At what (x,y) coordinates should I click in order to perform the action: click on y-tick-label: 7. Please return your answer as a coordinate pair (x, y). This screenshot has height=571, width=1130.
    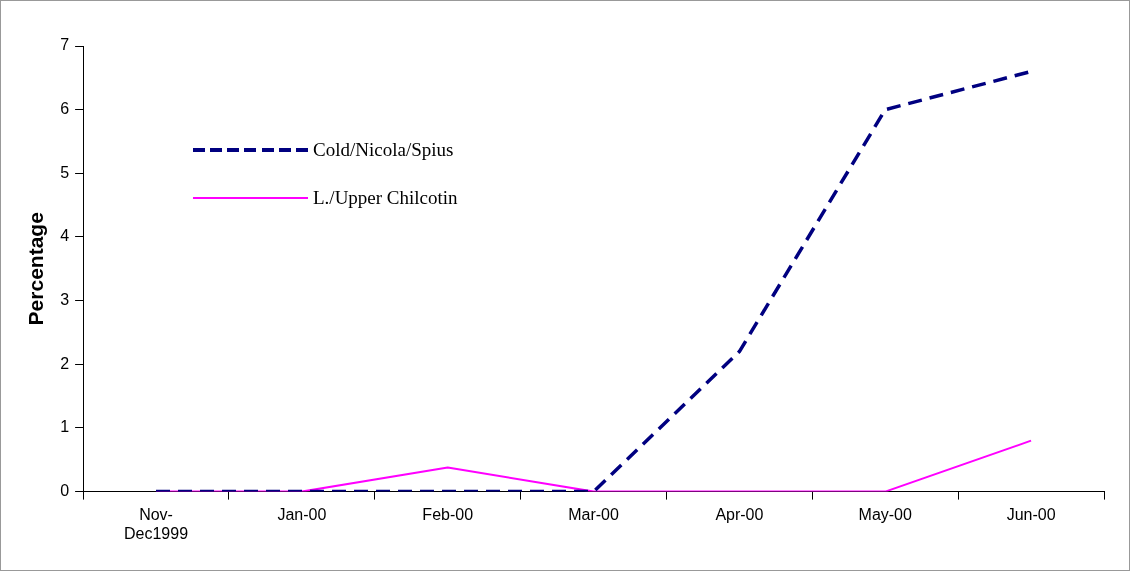
    Looking at the image, I should click on (65, 45).